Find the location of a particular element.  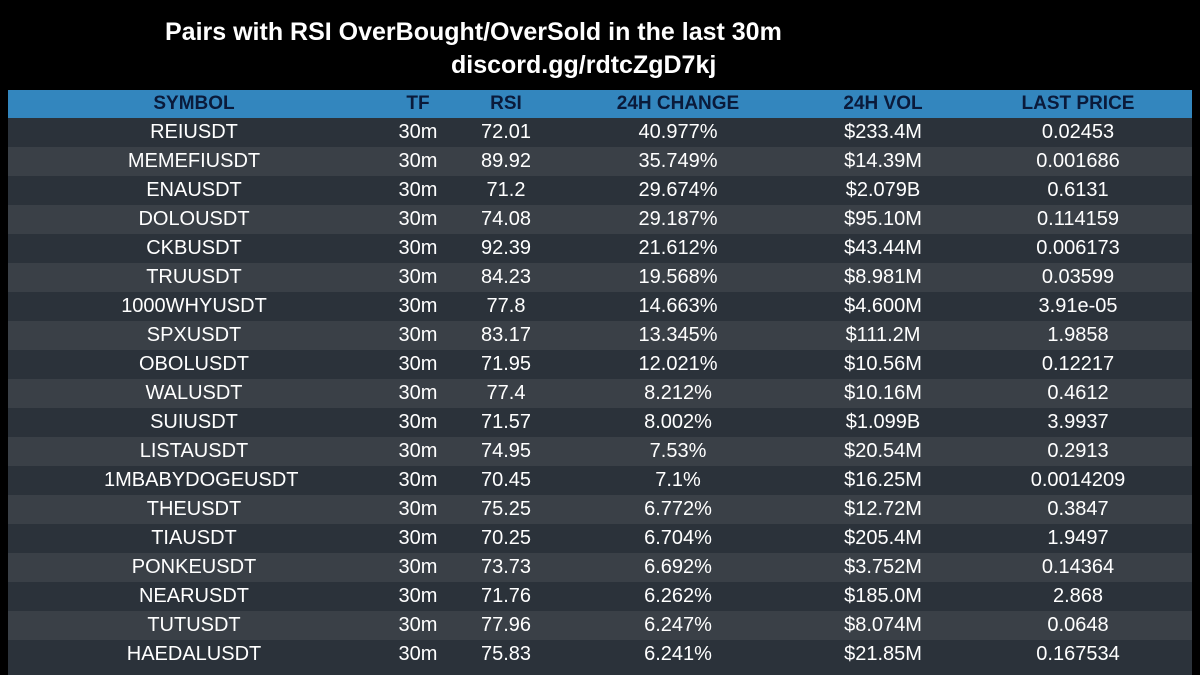

price-cell: 0.6131 is located at coordinates (1078, 190).